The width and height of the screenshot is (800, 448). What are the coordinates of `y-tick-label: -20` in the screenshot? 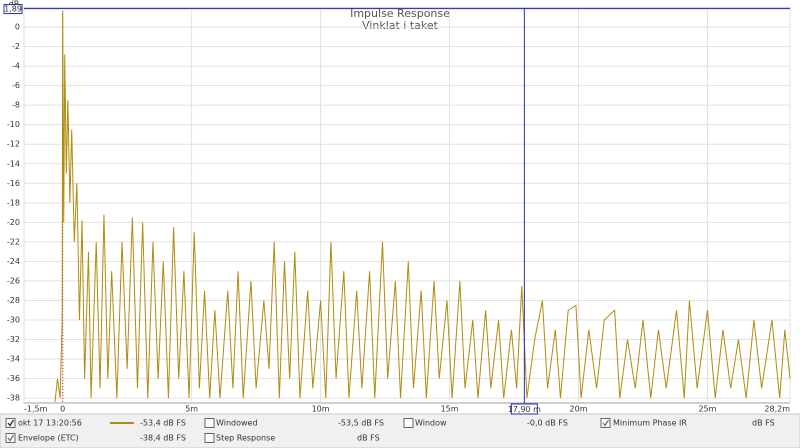 It's located at (13, 222).